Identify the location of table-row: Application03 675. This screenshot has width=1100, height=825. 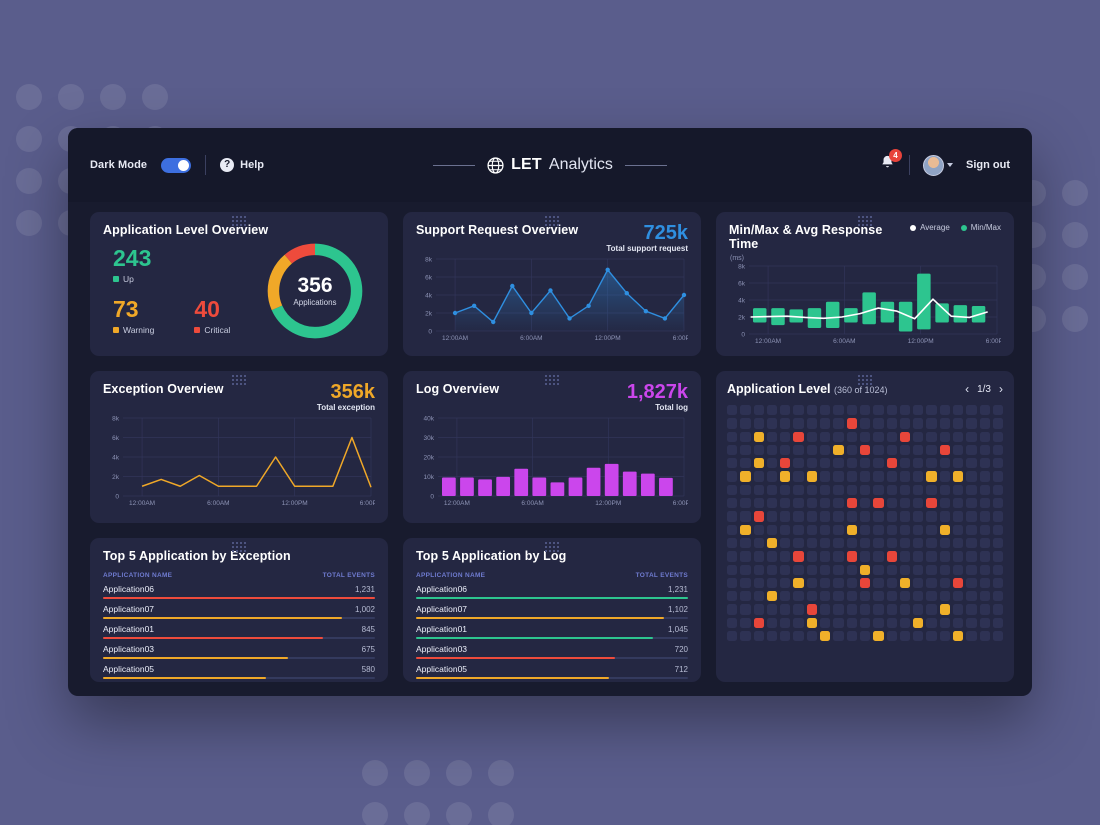
(239, 651).